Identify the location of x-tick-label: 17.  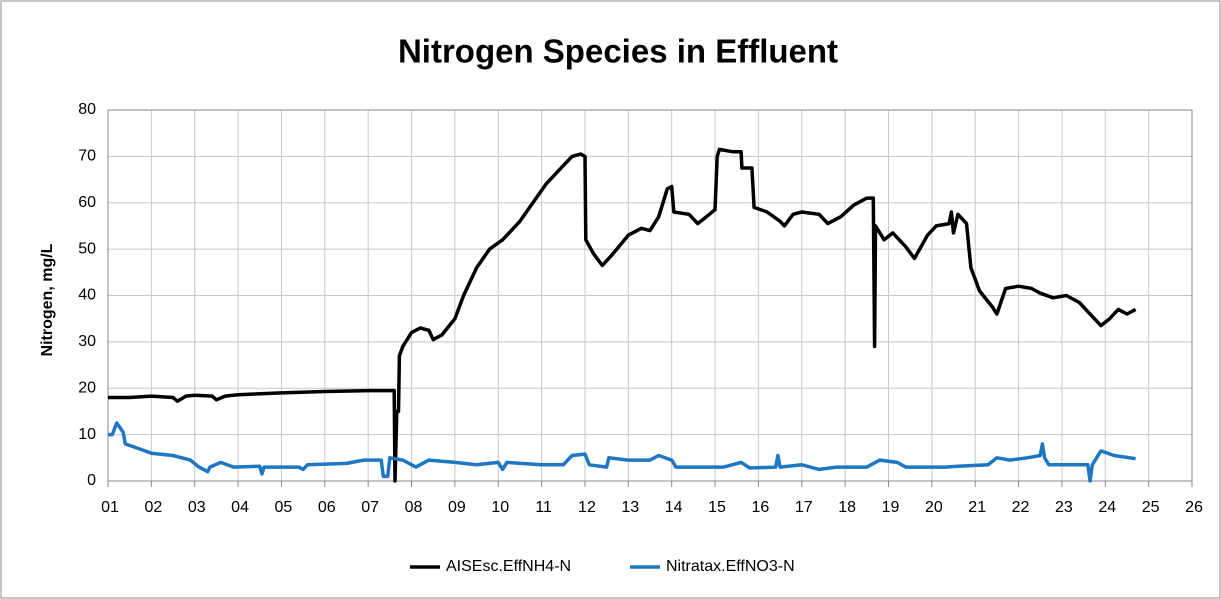
(804, 507).